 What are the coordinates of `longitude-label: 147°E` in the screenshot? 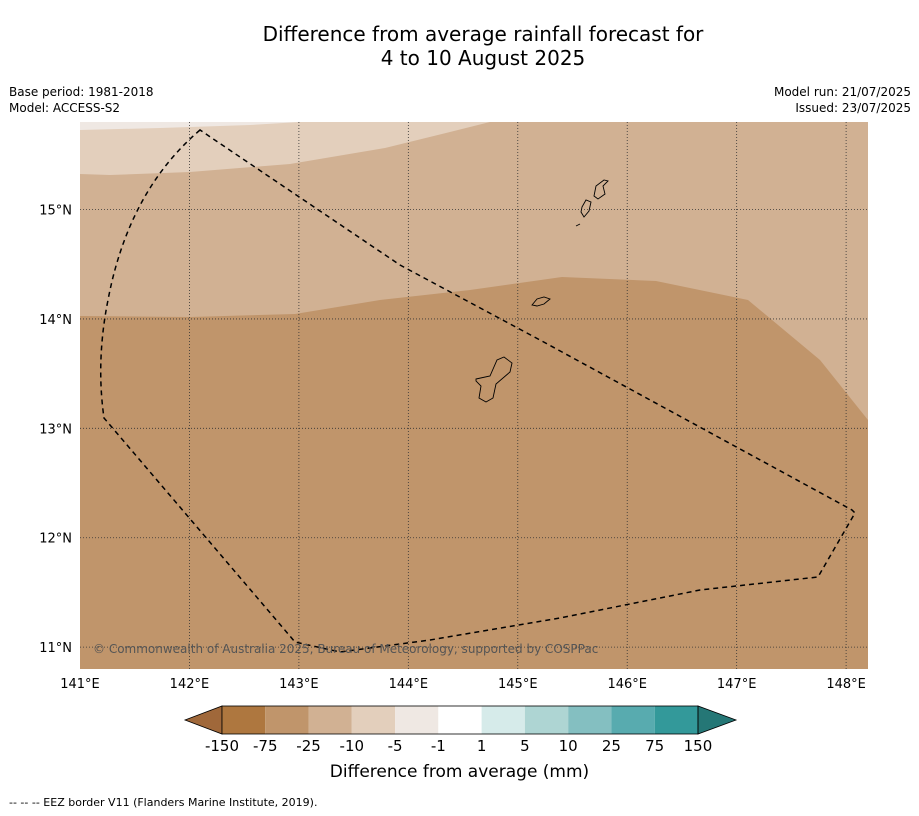 It's located at (737, 684).